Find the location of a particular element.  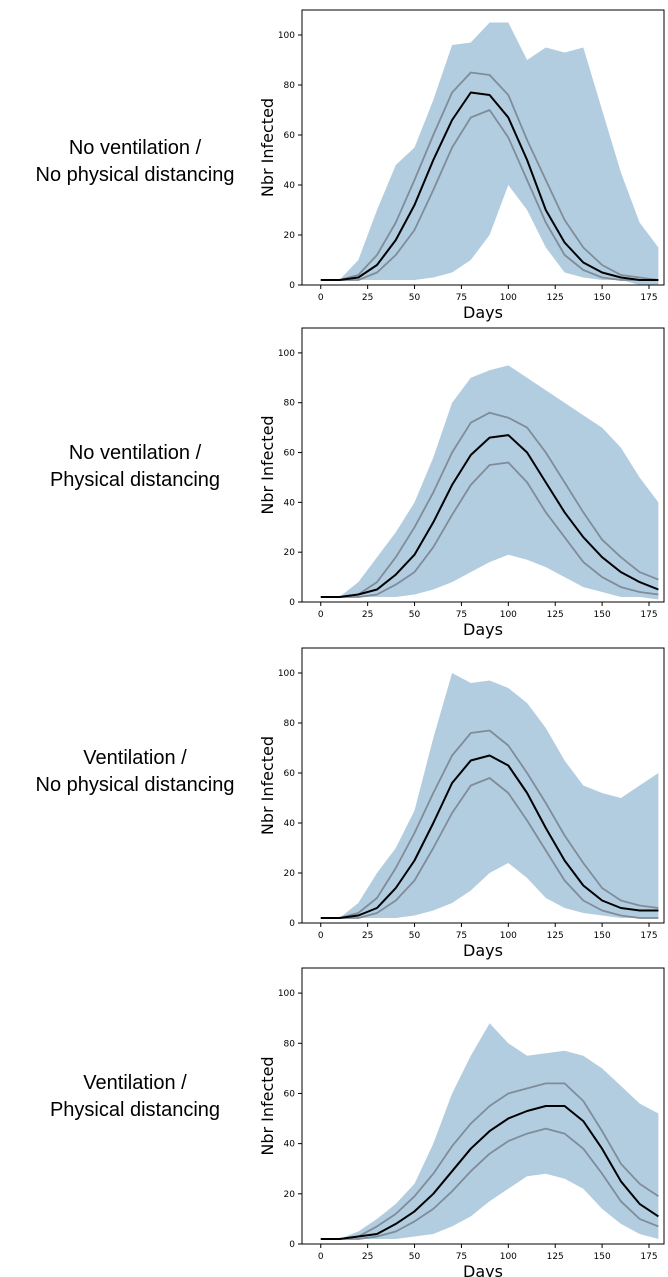

chart-1-frame is located at coordinates (483, 147).